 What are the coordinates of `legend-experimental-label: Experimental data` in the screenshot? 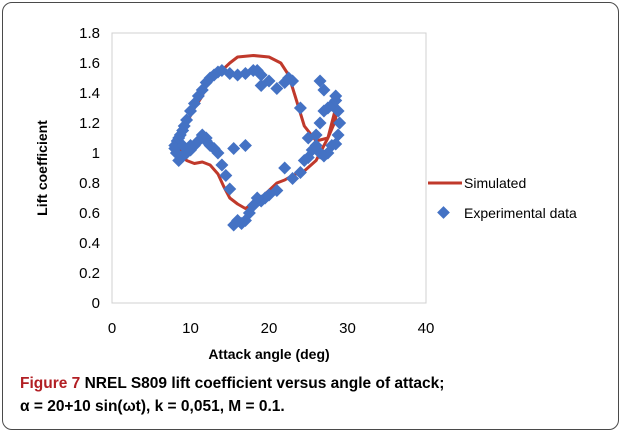 It's located at (520, 213).